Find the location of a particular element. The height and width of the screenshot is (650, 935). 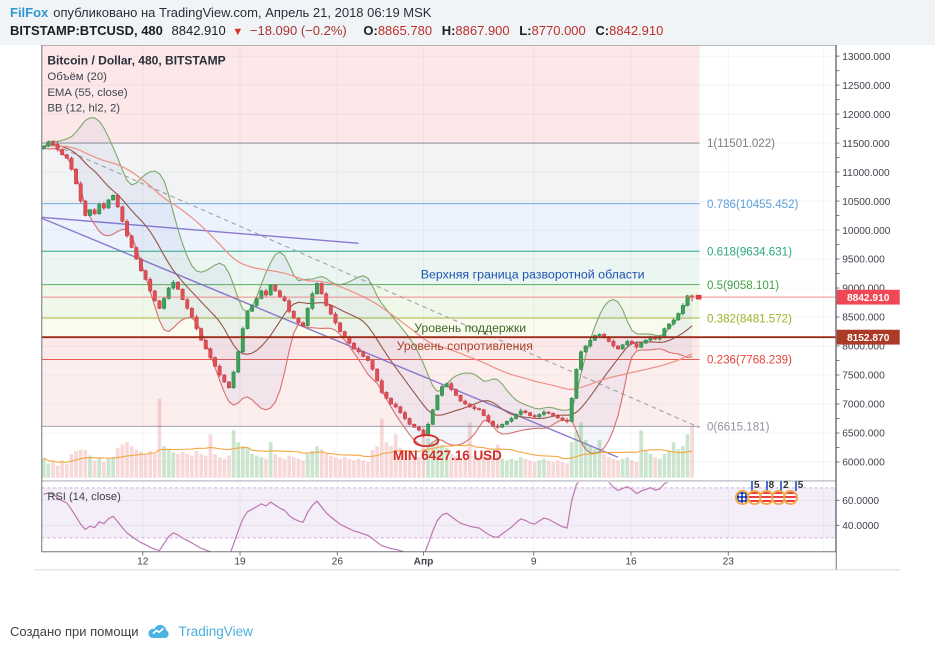

price-tick-label: 10500.000 is located at coordinates (866, 202).